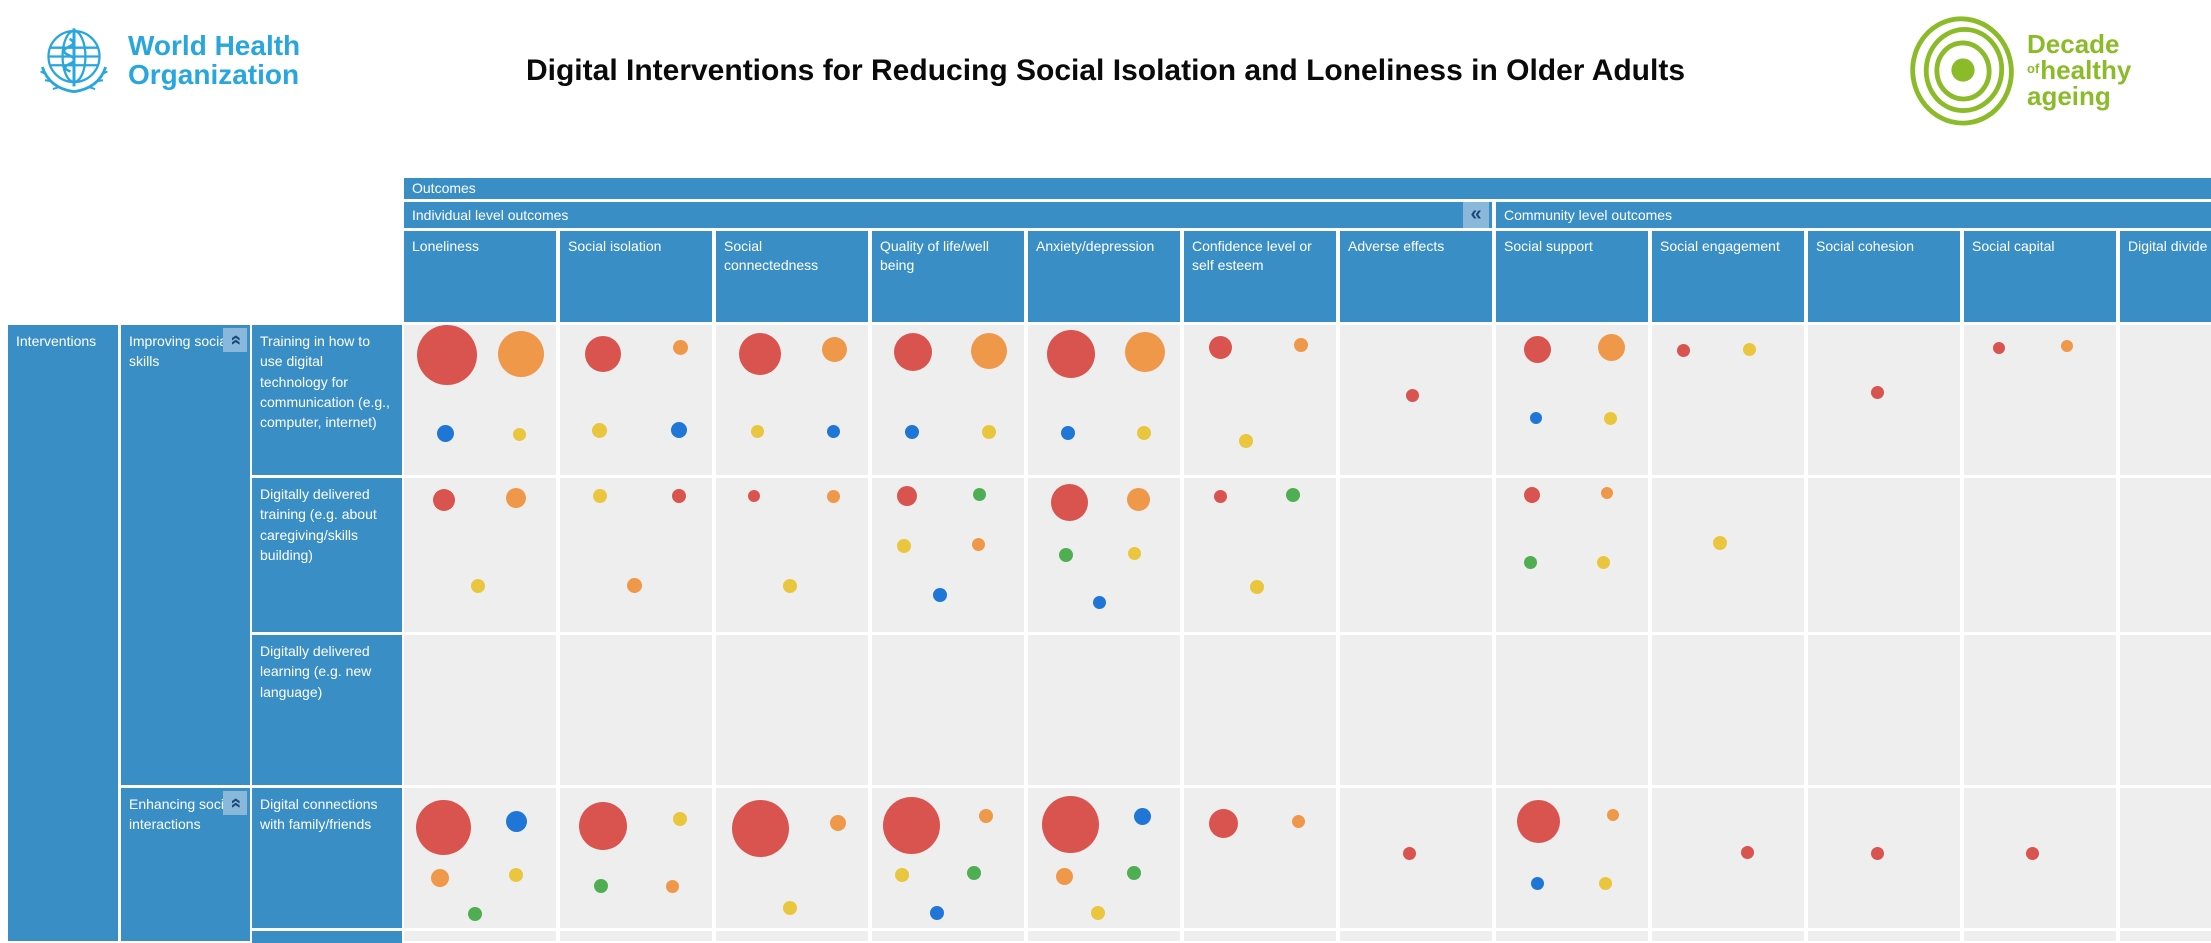  Describe the element at coordinates (1476, 215) in the screenshot. I see `collapse-individual-button: «` at that location.